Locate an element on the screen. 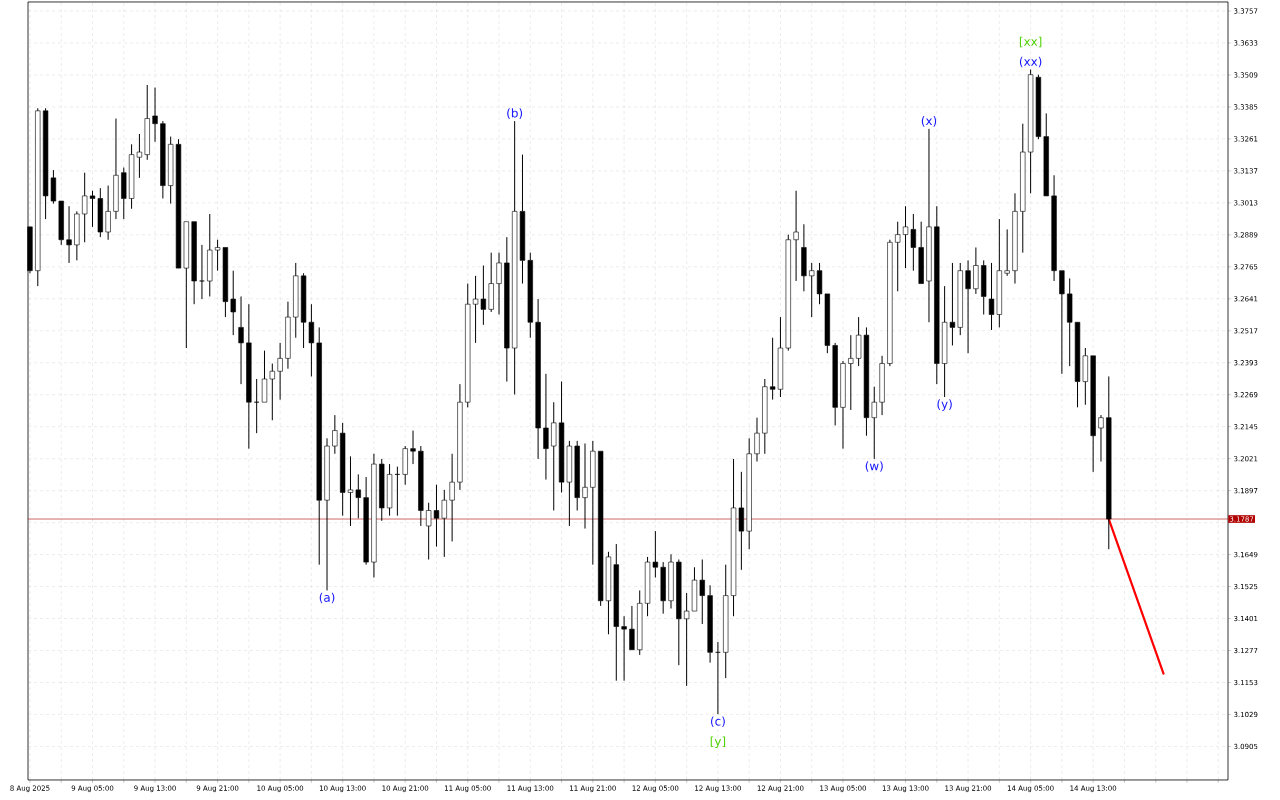 The image size is (1280, 800). annotation: (c) is located at coordinates (717, 722).